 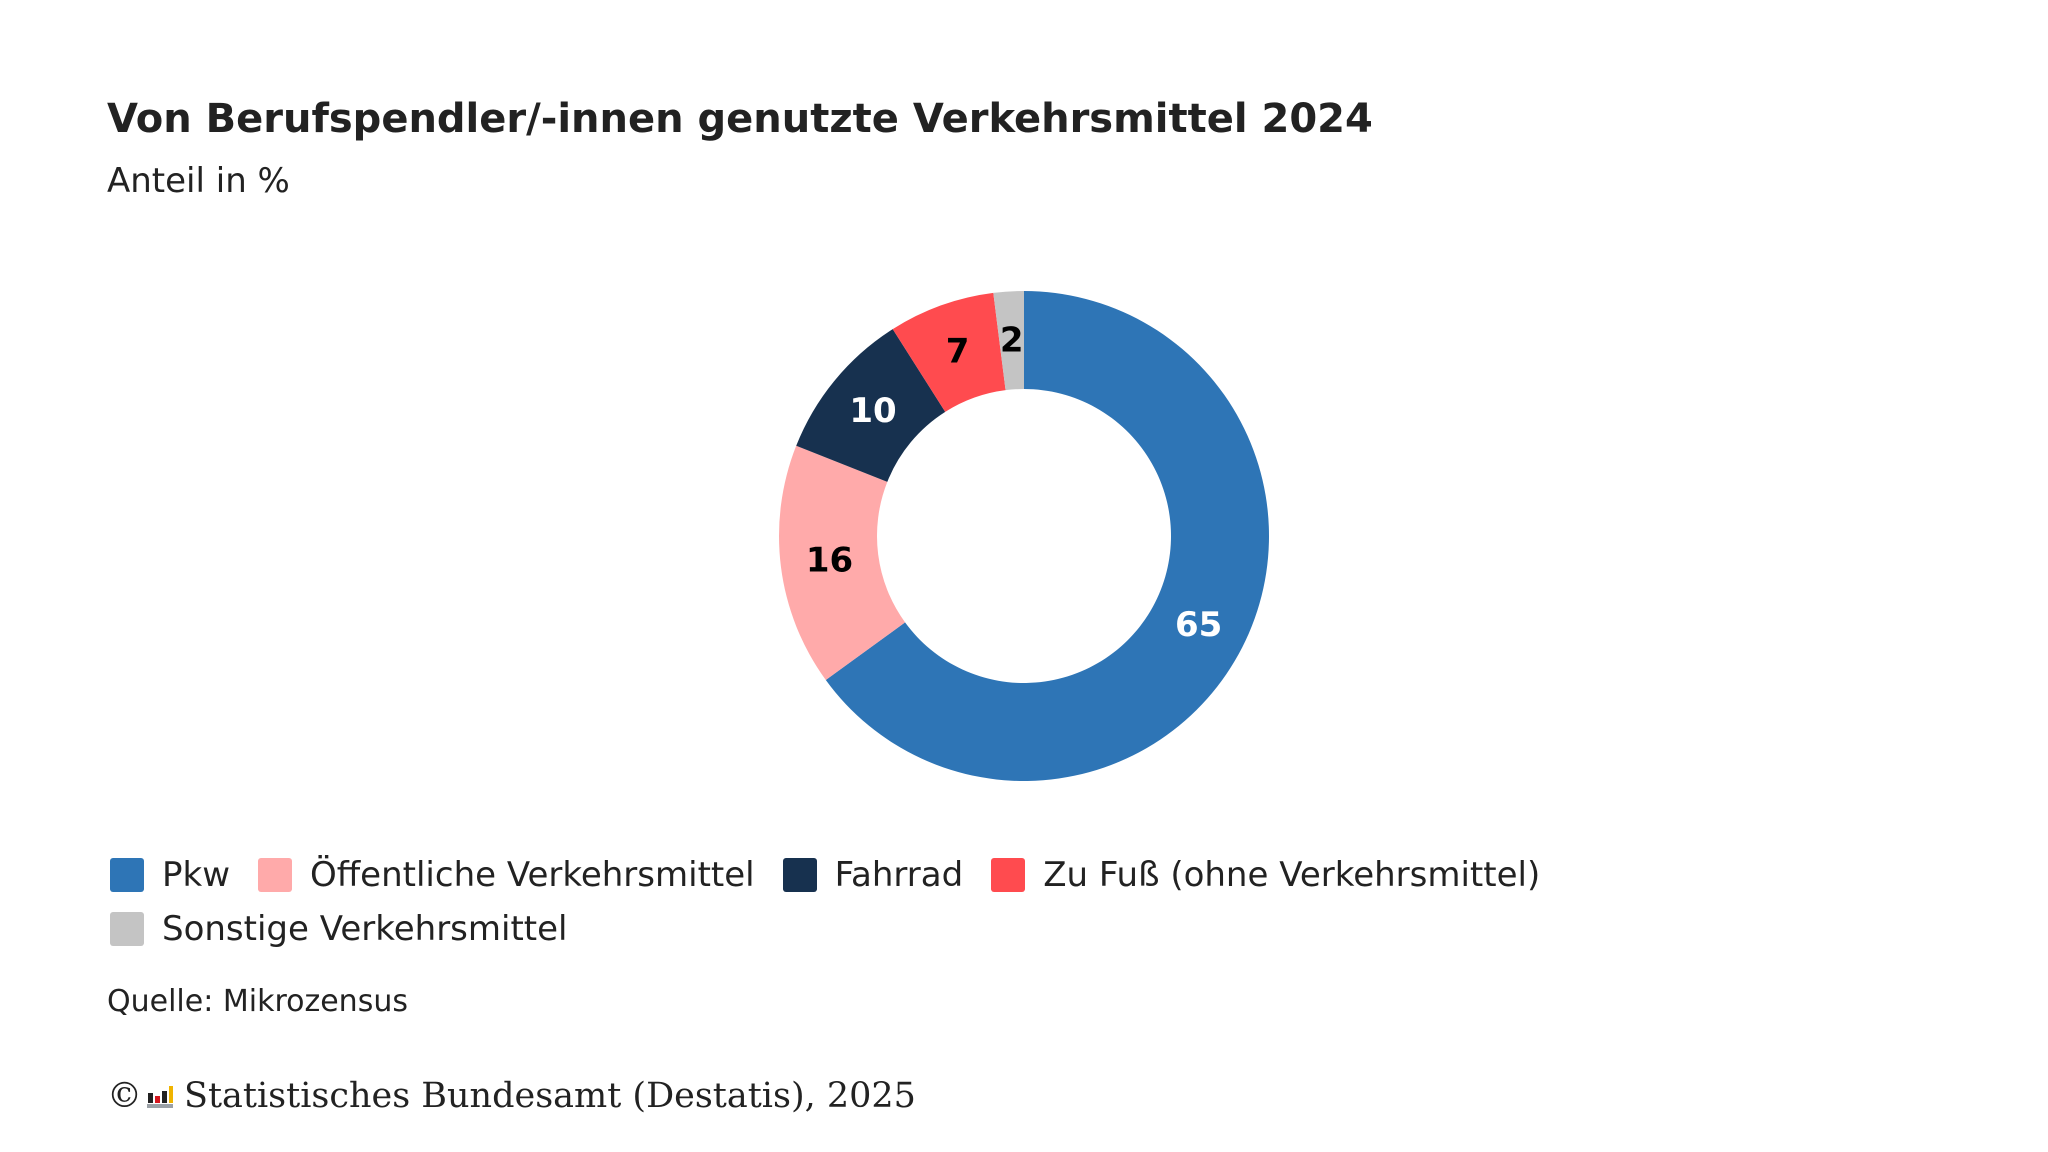 I want to click on chart-subtitle: Anteil in %, so click(x=198, y=181).